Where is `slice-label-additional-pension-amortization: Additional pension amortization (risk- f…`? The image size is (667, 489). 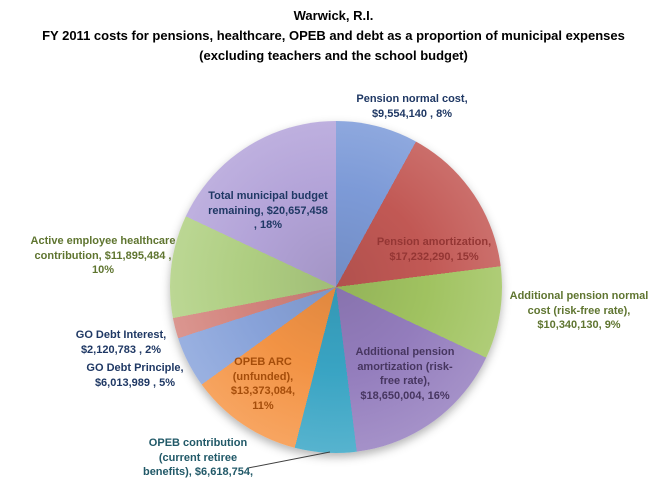
slice-label-additional-pension-amortization: Additional pension amortization (risk- f… is located at coordinates (405, 374).